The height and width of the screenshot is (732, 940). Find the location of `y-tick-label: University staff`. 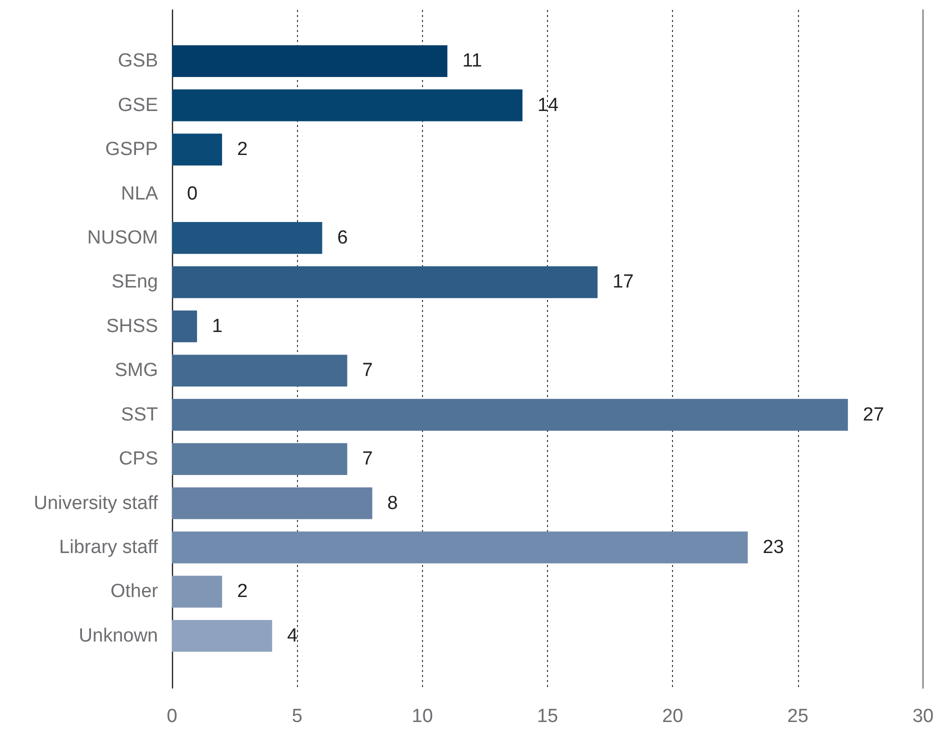

y-tick-label: University staff is located at coordinates (96, 503).